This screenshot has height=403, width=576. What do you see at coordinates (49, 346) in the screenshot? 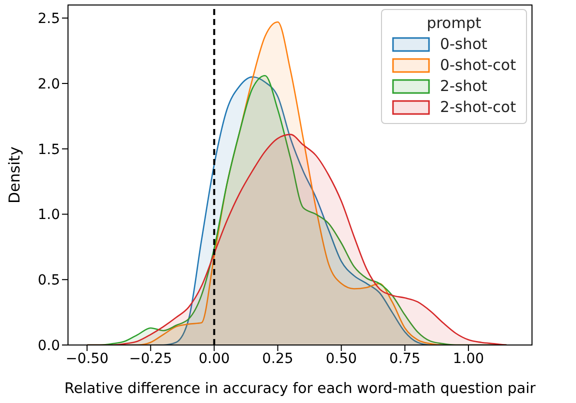
I see `y-tick-label: 0.0` at bounding box center [49, 346].